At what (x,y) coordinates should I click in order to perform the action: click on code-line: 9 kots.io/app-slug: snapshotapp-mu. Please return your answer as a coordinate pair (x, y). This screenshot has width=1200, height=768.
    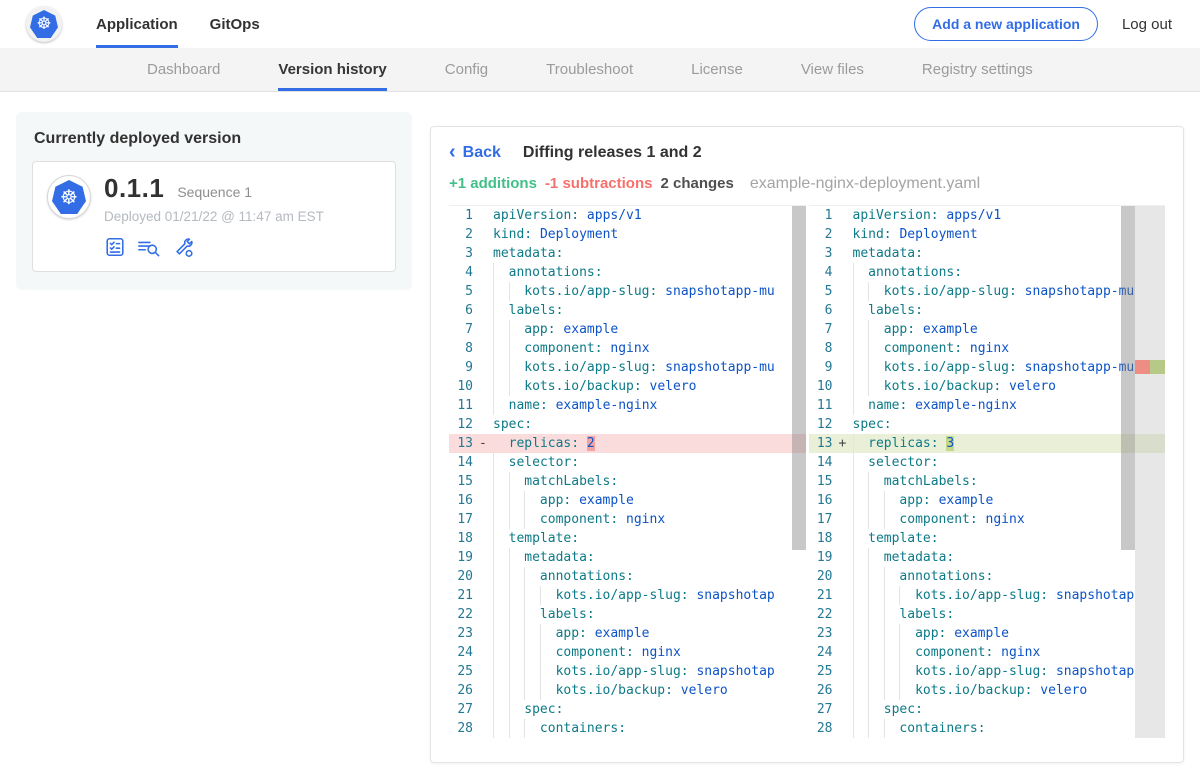
    Looking at the image, I should click on (987, 367).